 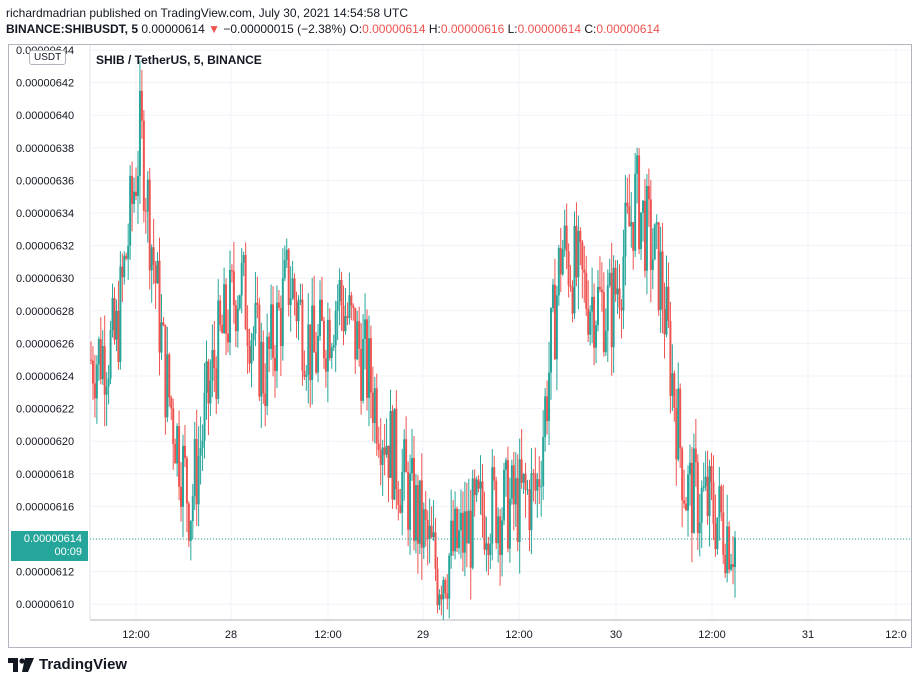 What do you see at coordinates (48, 57) in the screenshot?
I see `unit-label: USDT` at bounding box center [48, 57].